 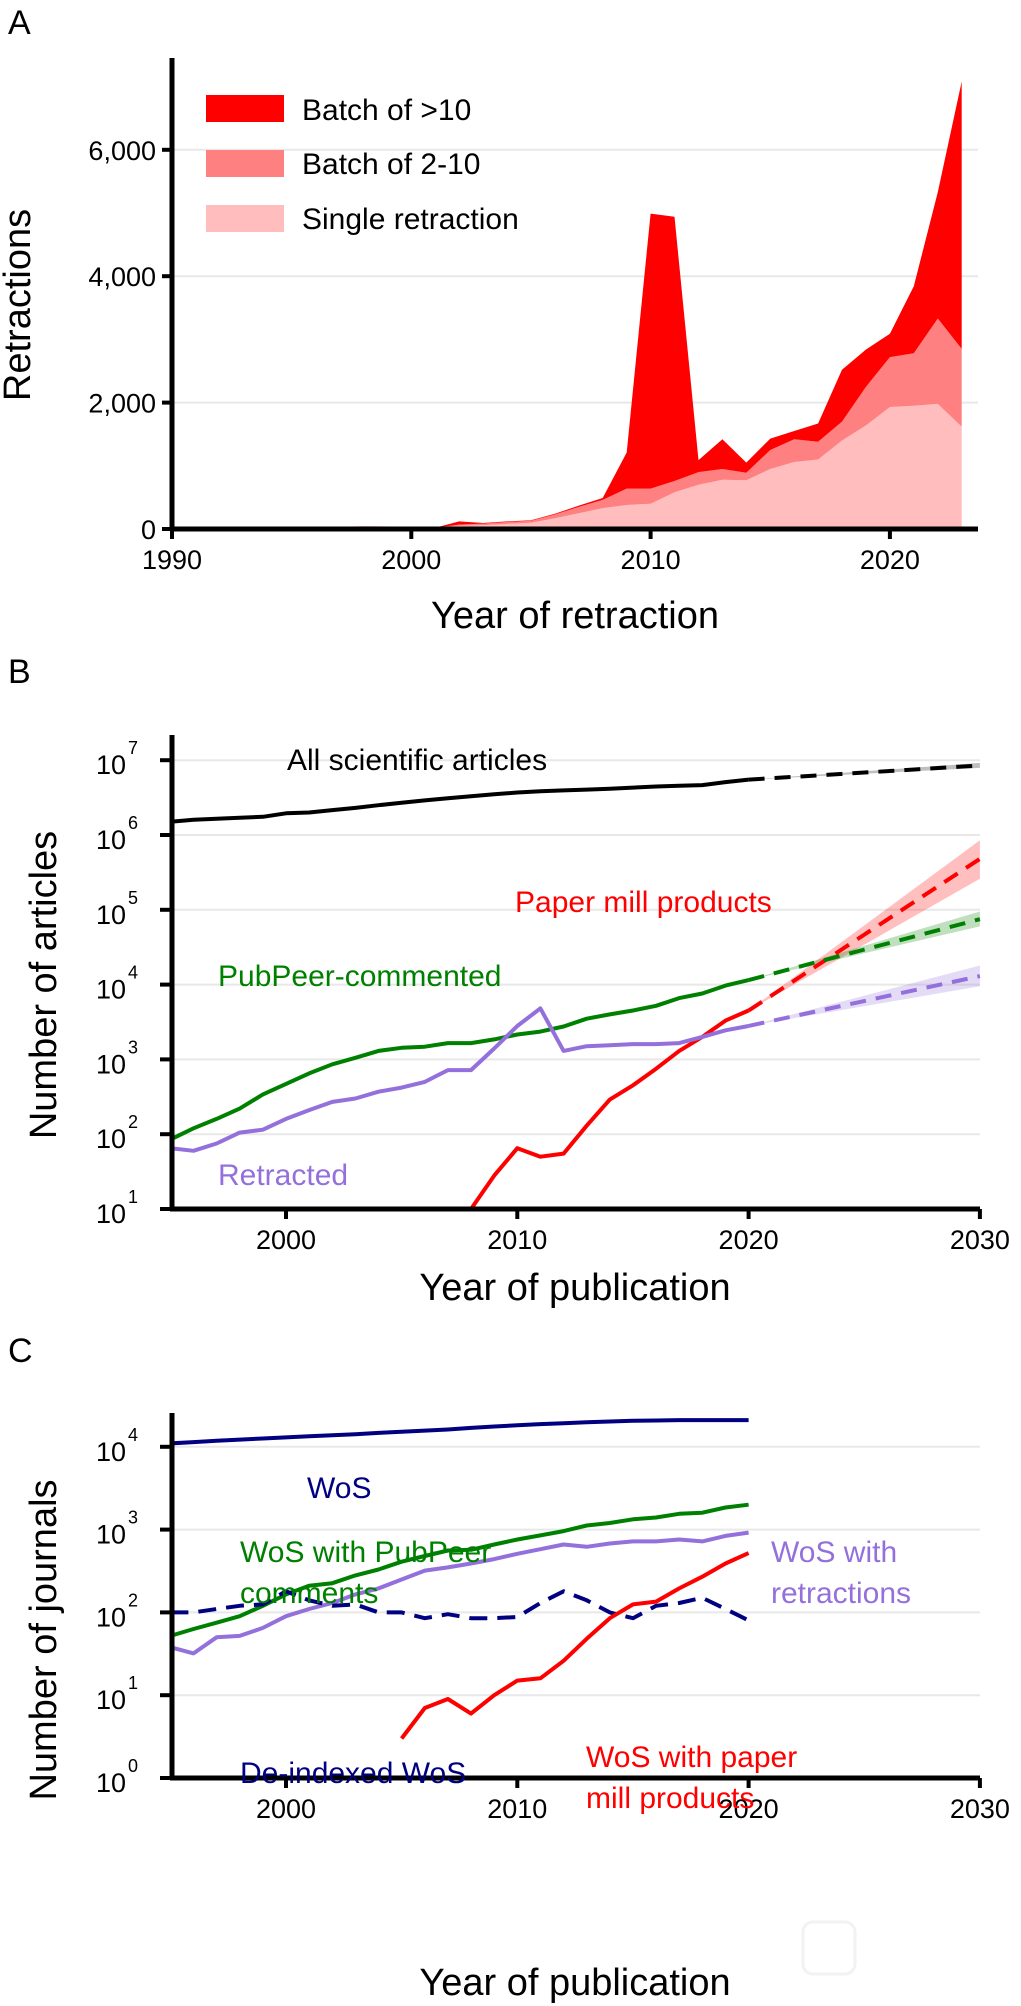 What do you see at coordinates (309, 1593) in the screenshot?
I see `label-wos-pubpeer-line2: comments` at bounding box center [309, 1593].